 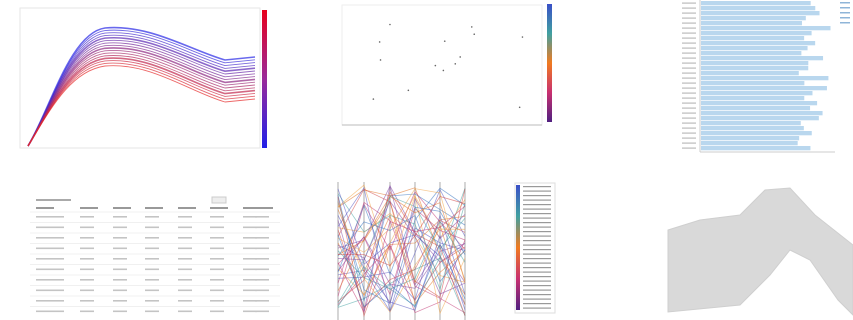 I want to click on thumbnail-scatter, so click(x=446, y=65).